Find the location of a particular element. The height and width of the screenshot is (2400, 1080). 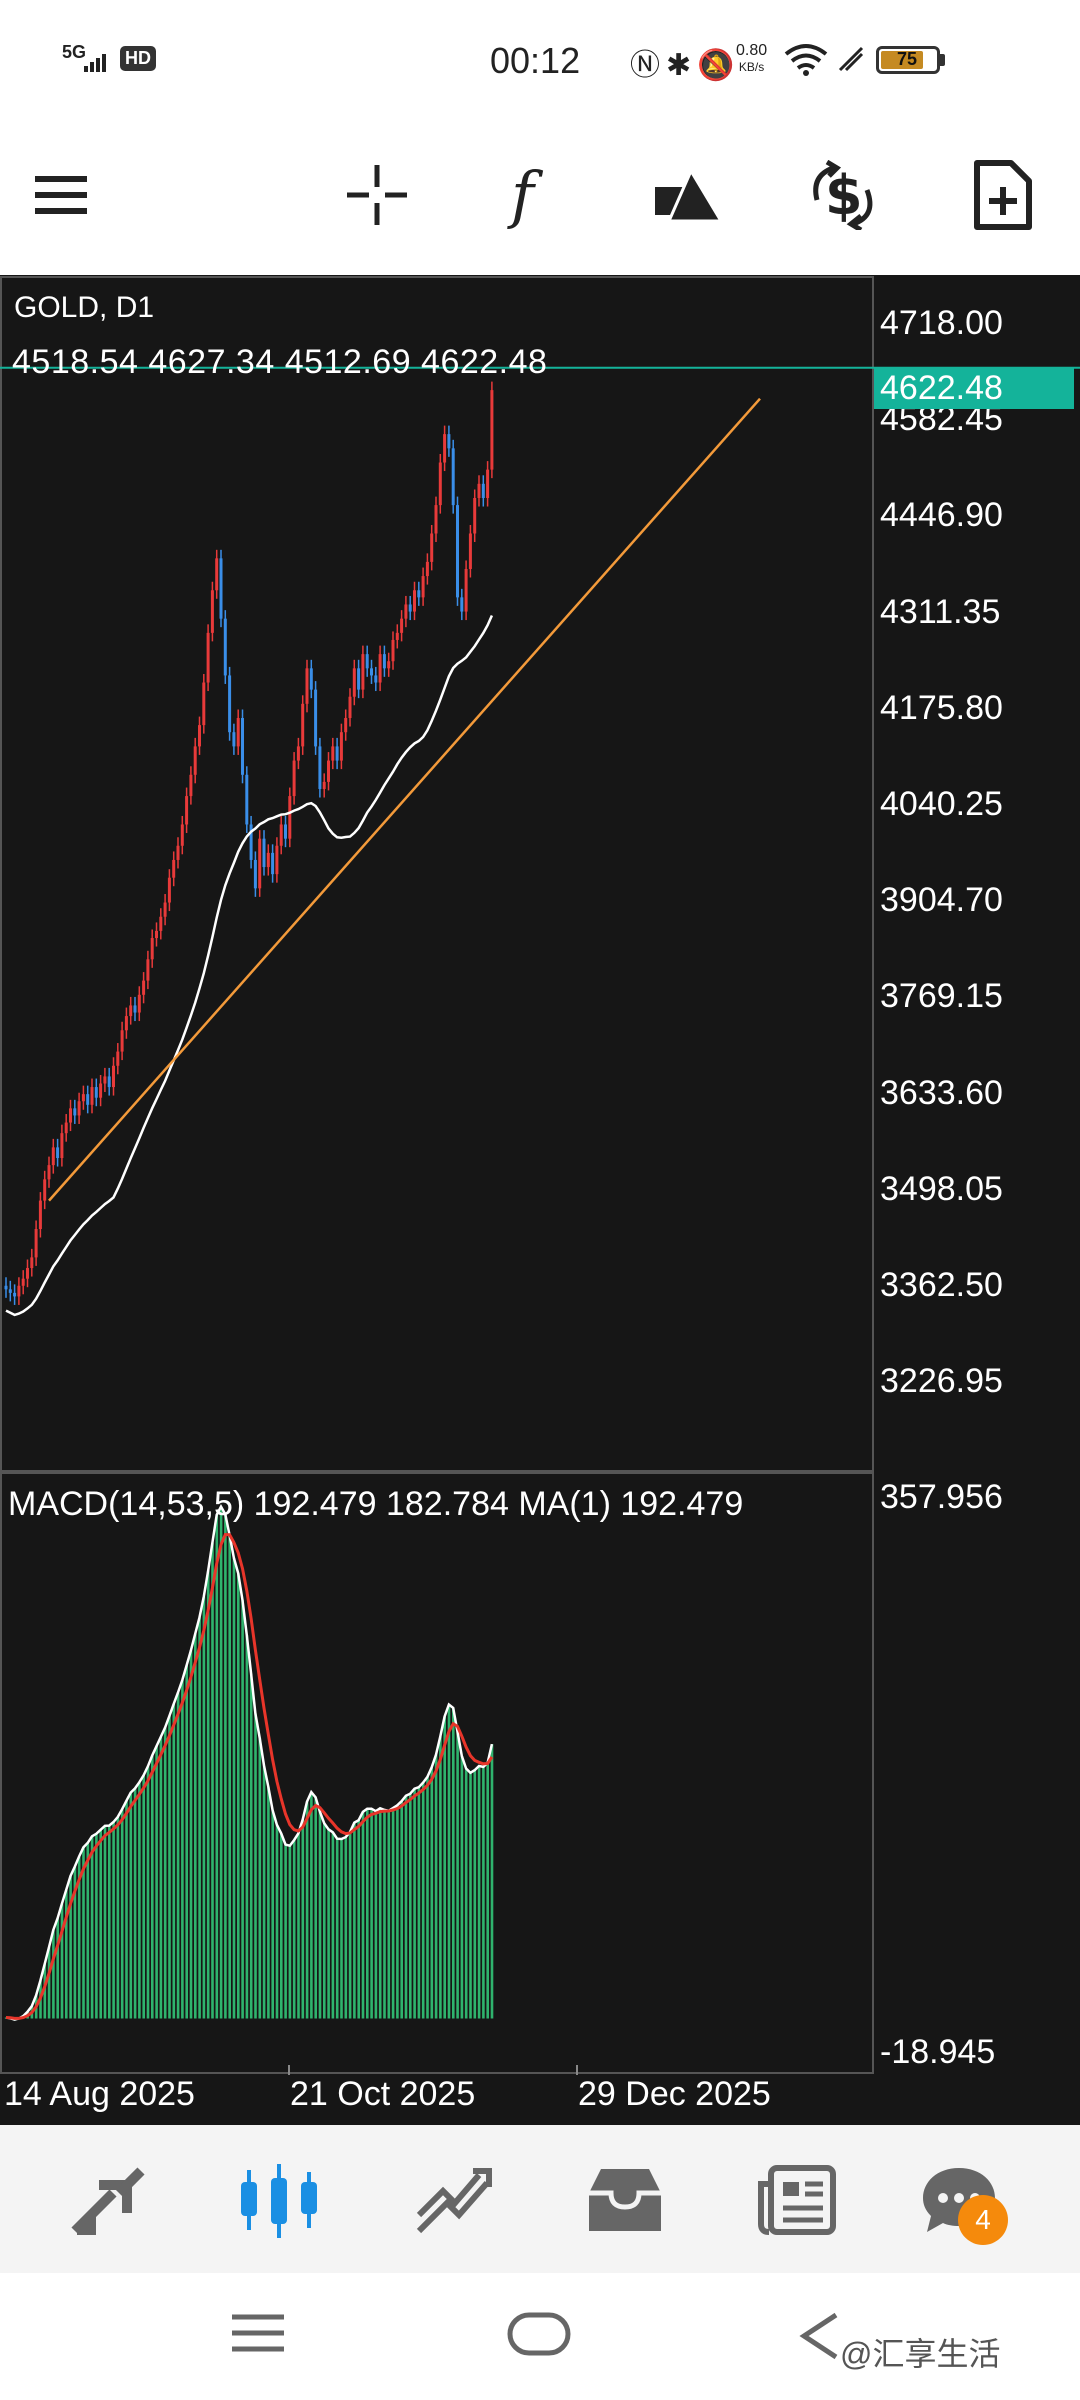

charging-icon is located at coordinates (851, 59).